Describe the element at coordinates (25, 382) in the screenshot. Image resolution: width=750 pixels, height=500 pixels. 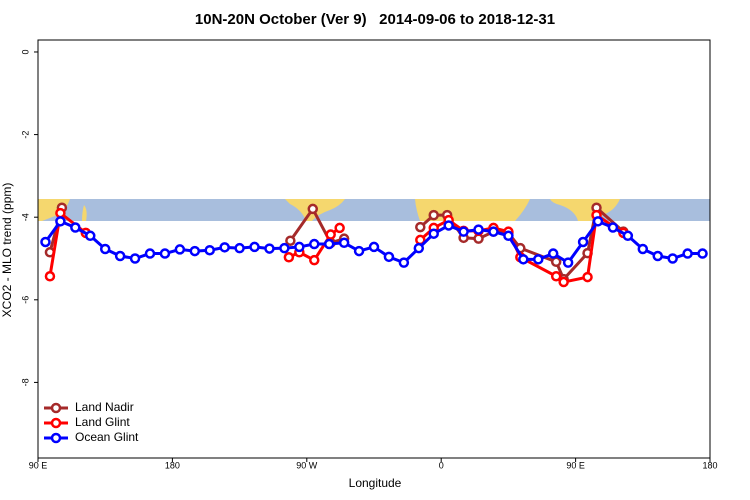
I see `y-tick-label: -8` at that location.